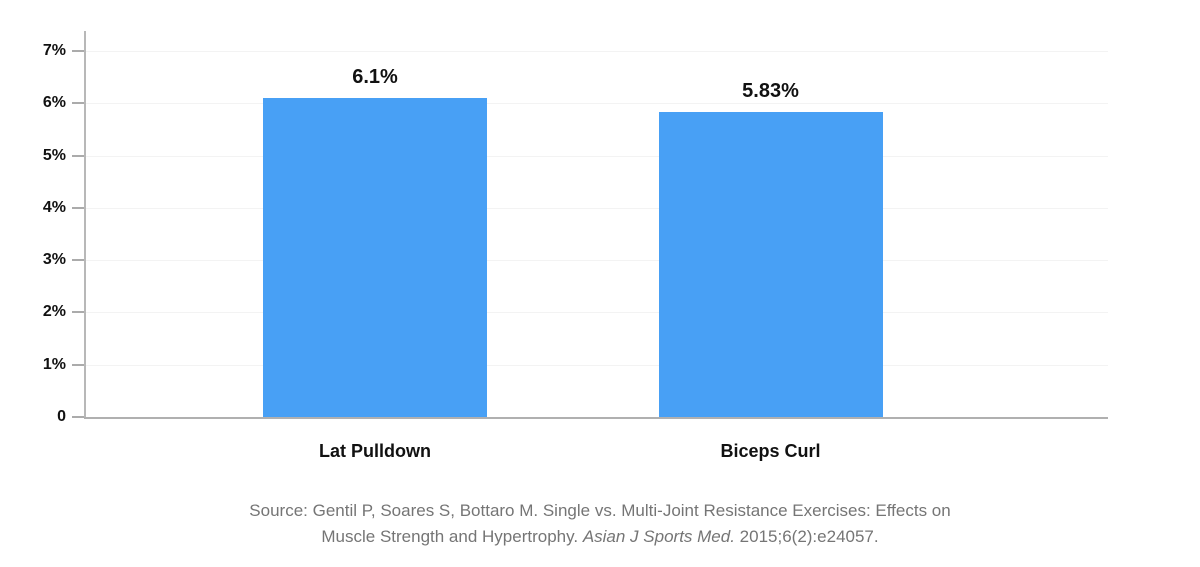 This screenshot has height=567, width=1200. What do you see at coordinates (806, 536) in the screenshot?
I see `source-line-2-post: 2015;6(2):e24057.` at bounding box center [806, 536].